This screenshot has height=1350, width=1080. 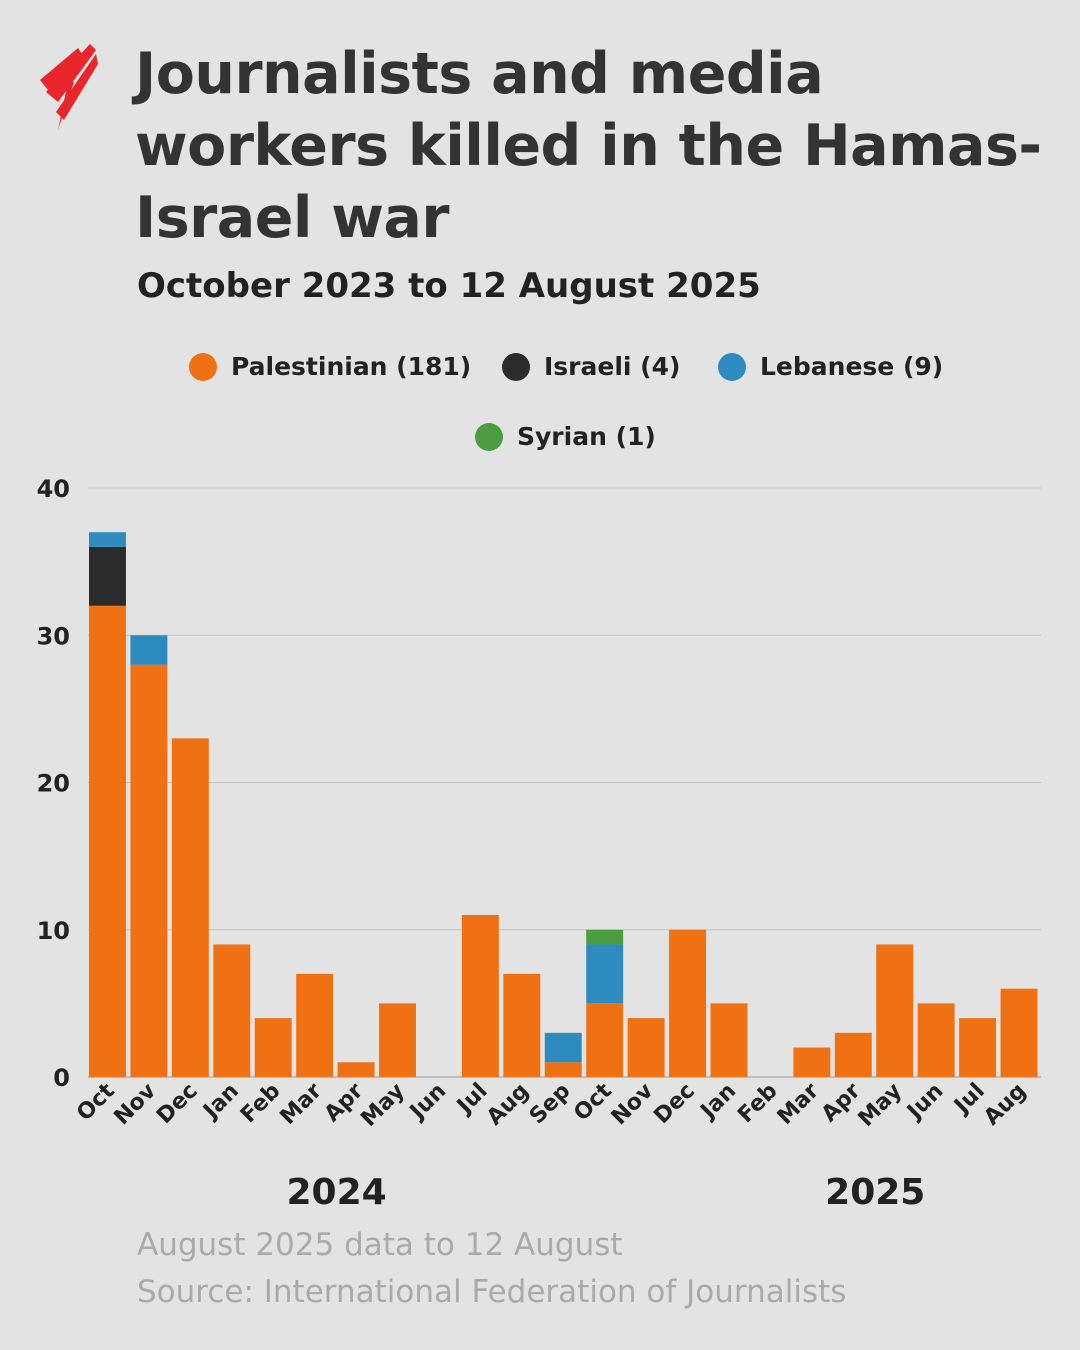 What do you see at coordinates (107, 576) in the screenshot?
I see `bar-israeli` at bounding box center [107, 576].